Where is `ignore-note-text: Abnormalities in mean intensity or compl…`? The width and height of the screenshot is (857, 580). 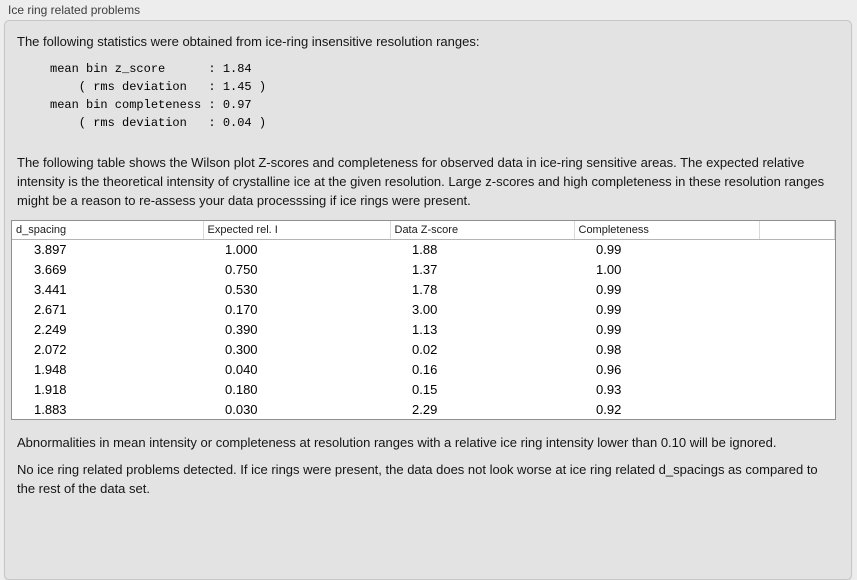
ignore-note-text: Abnormalities in mean intensity or compl… is located at coordinates (397, 442).